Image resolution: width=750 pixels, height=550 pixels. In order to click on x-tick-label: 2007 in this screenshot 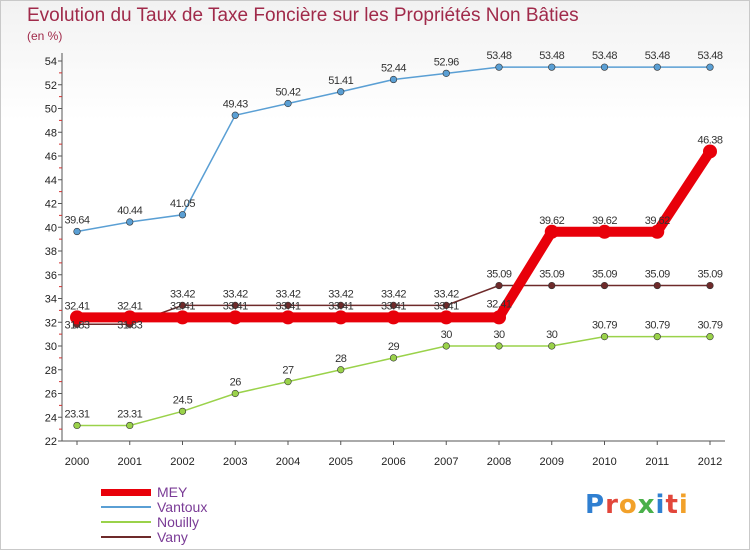, I will do `click(446, 462)`.